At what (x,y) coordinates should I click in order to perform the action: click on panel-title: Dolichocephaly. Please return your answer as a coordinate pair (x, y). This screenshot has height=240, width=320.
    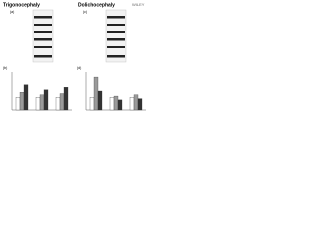
    Looking at the image, I should click on (96, 5).